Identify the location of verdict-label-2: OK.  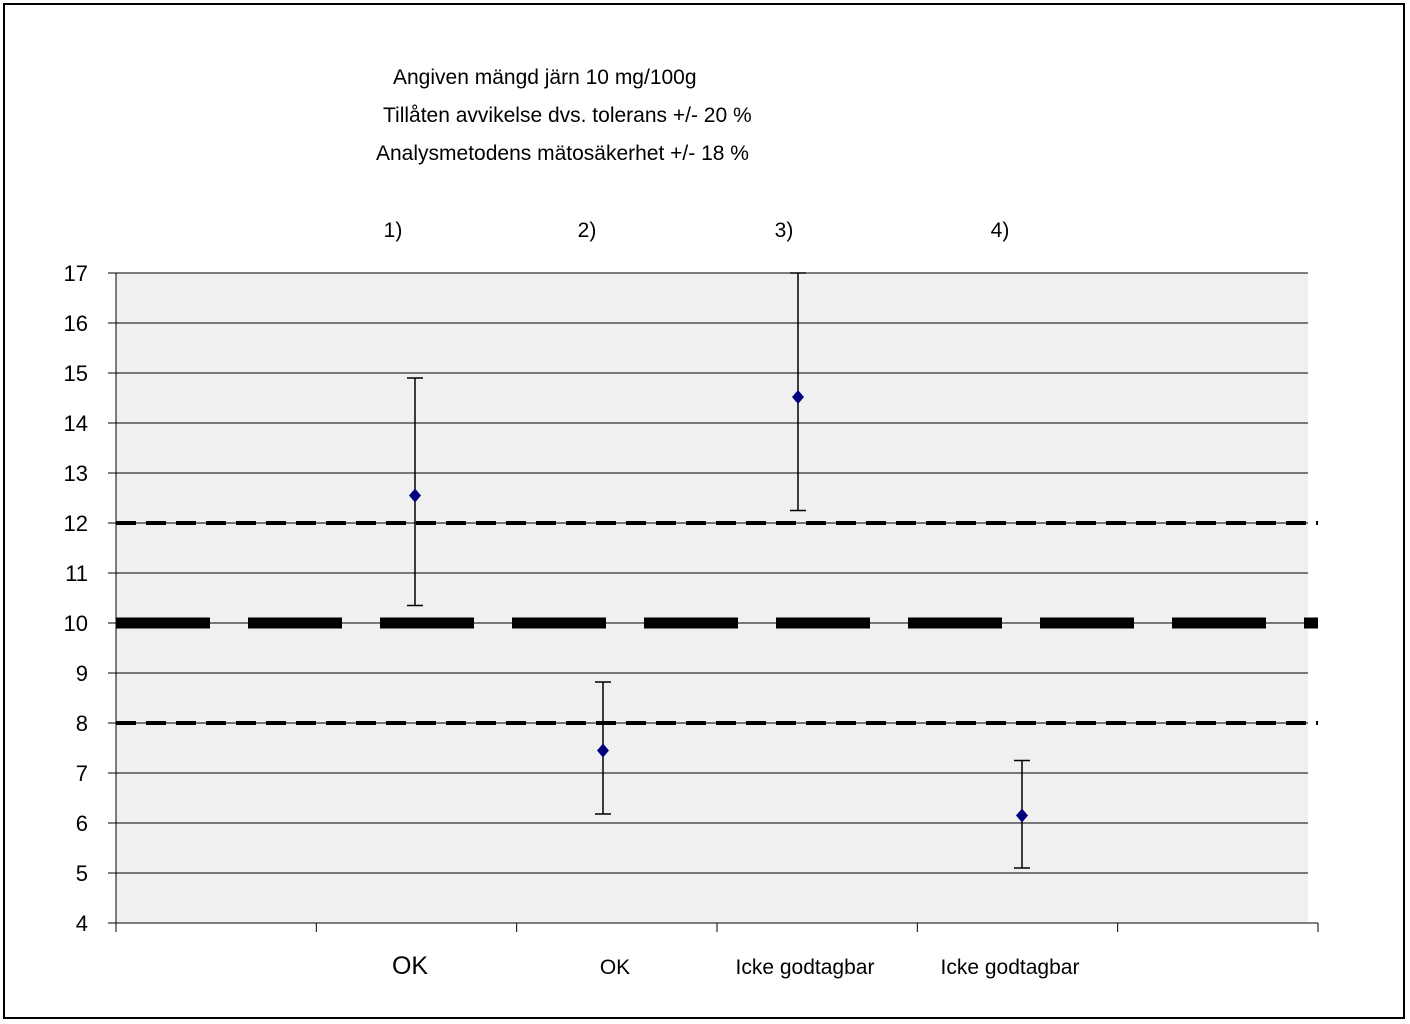
(615, 967).